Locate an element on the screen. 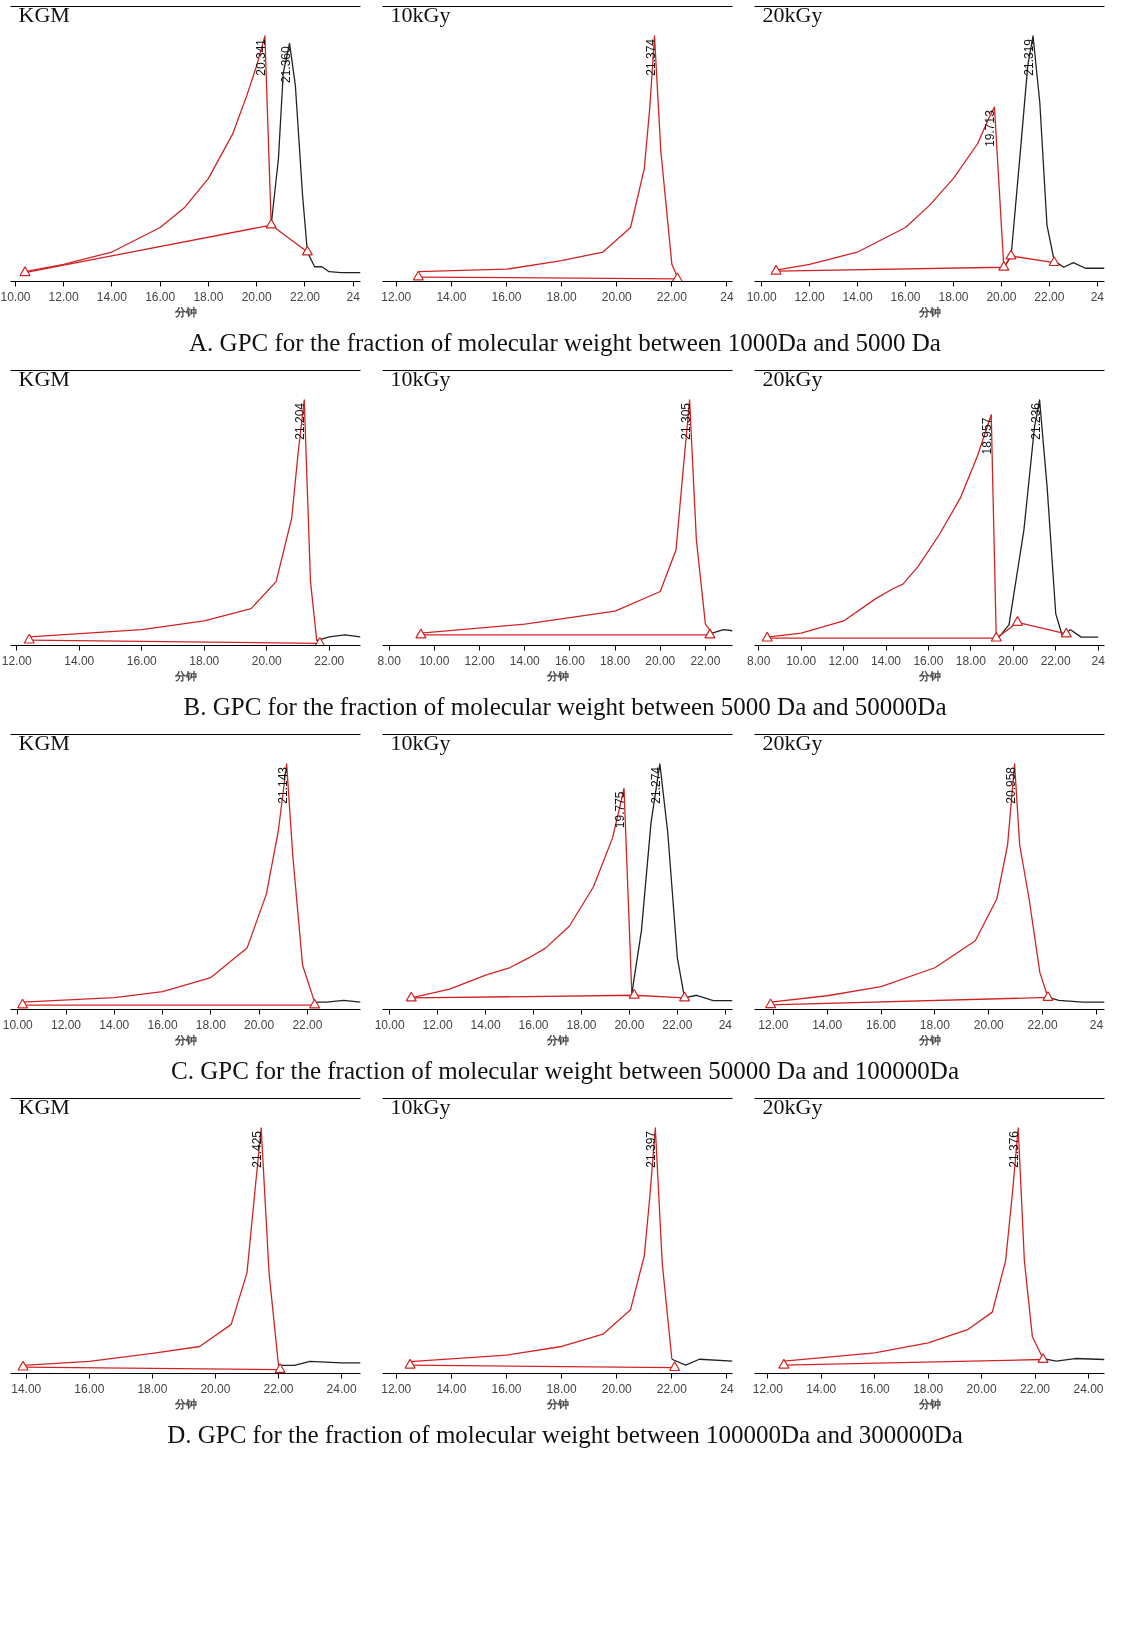  annotation: 19.775 is located at coordinates (620, 810).